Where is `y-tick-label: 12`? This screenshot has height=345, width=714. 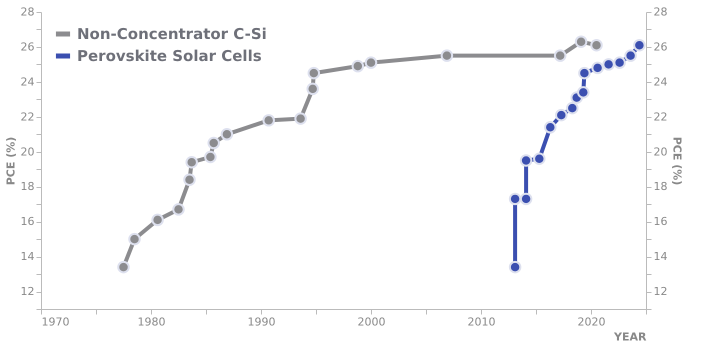 y-tick-label: 12 is located at coordinates (27, 291).